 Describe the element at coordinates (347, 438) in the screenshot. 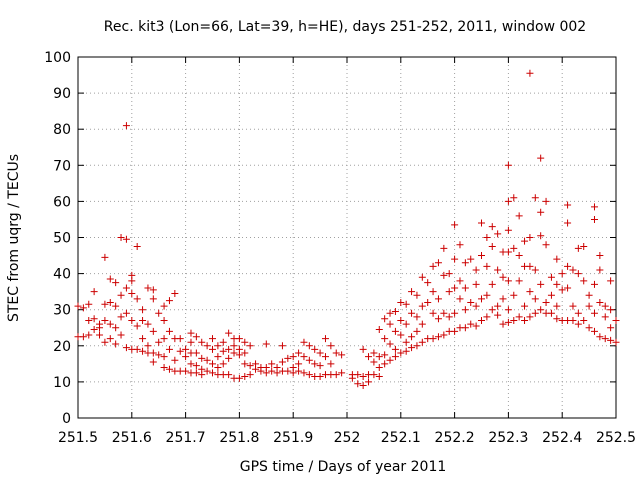

I see `x-tick-label: 252` at that location.